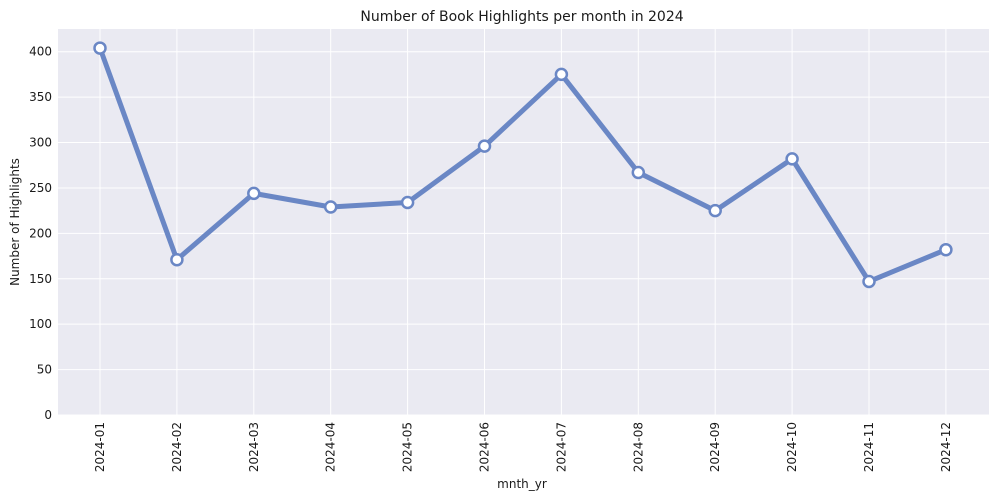 This screenshot has height=500, width=997. I want to click on x-tick-label: 2024-06, so click(485, 447).